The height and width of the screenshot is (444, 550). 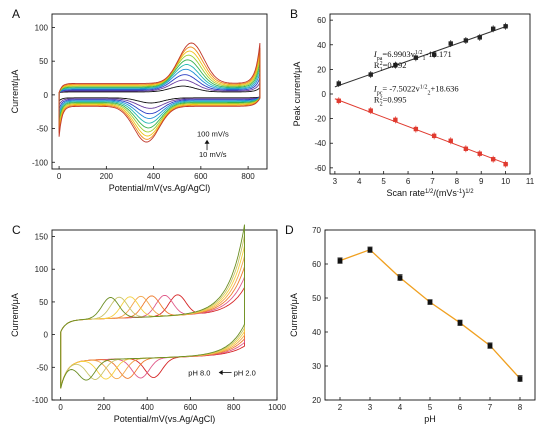 What do you see at coordinates (220, 373) in the screenshot?
I see `arrow-head` at bounding box center [220, 373].